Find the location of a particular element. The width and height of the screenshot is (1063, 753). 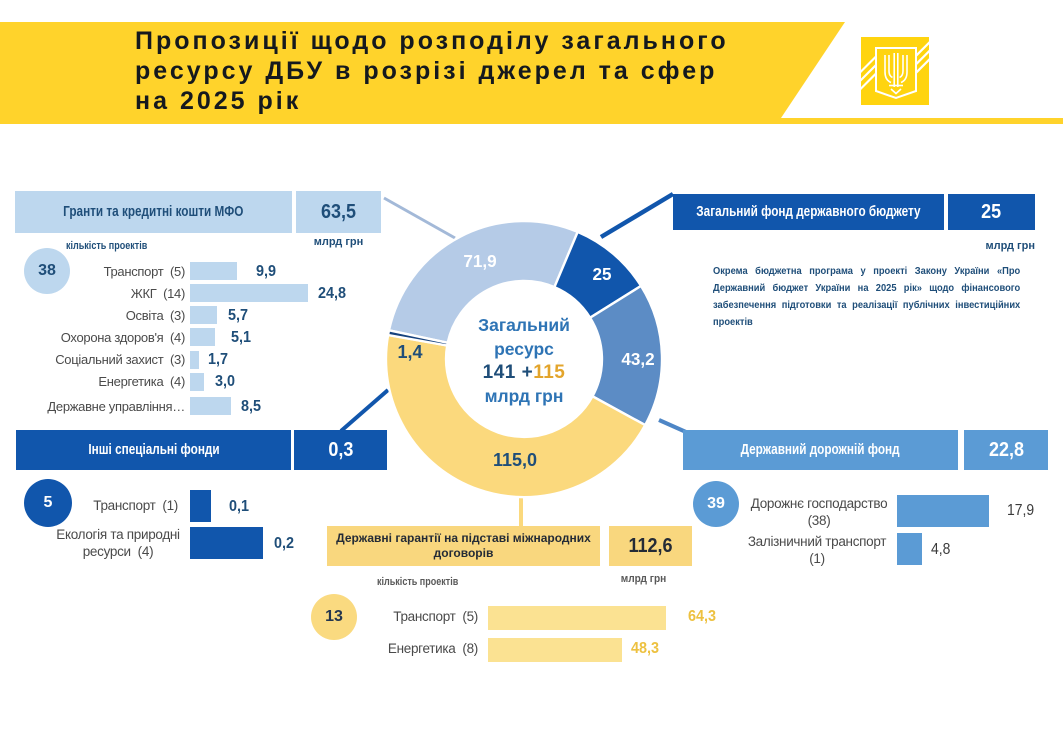

svg-text: Загальний is located at coordinates (524, 325).